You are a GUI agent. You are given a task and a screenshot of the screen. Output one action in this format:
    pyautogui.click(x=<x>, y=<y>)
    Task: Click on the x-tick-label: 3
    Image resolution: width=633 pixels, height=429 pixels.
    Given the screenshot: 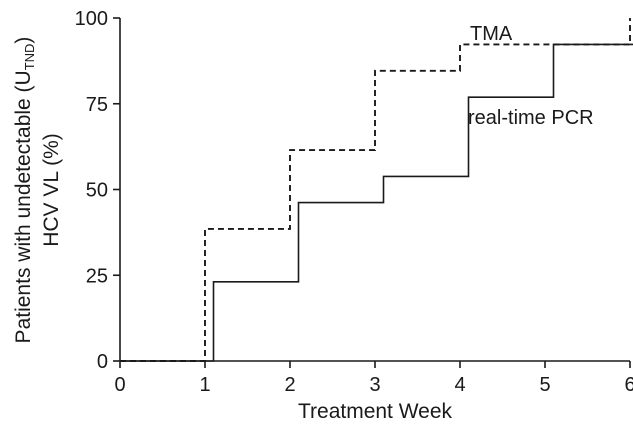 What is the action you would take?
    pyautogui.click(x=374, y=385)
    